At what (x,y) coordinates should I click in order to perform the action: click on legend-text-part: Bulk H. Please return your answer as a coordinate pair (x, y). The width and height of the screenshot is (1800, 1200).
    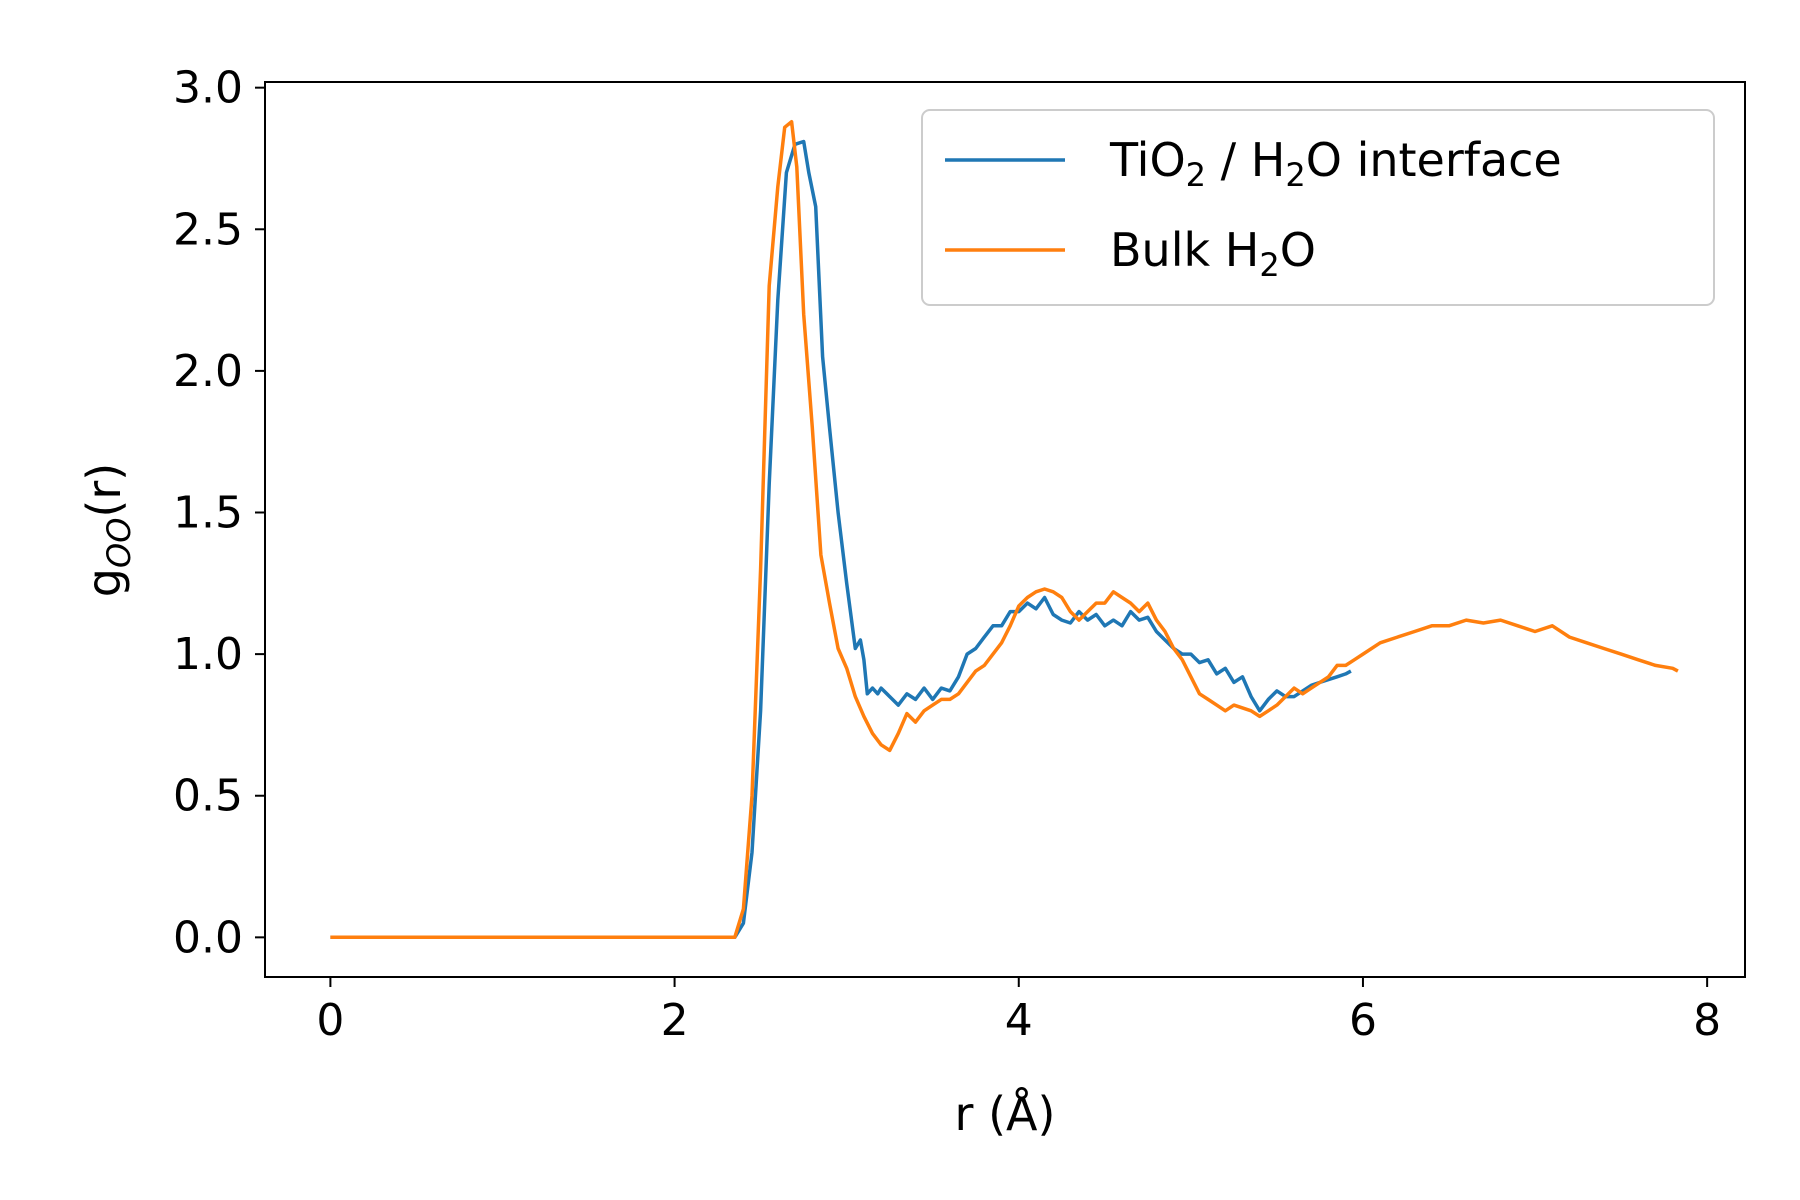
    Looking at the image, I should click on (1184, 250).